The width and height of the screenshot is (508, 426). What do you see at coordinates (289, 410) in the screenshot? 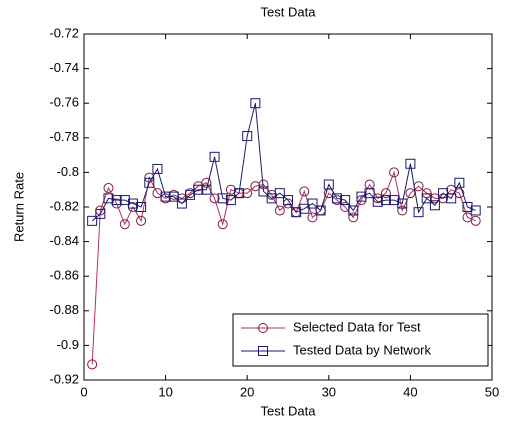
I see `x-axis-label: Test Data` at bounding box center [289, 410].